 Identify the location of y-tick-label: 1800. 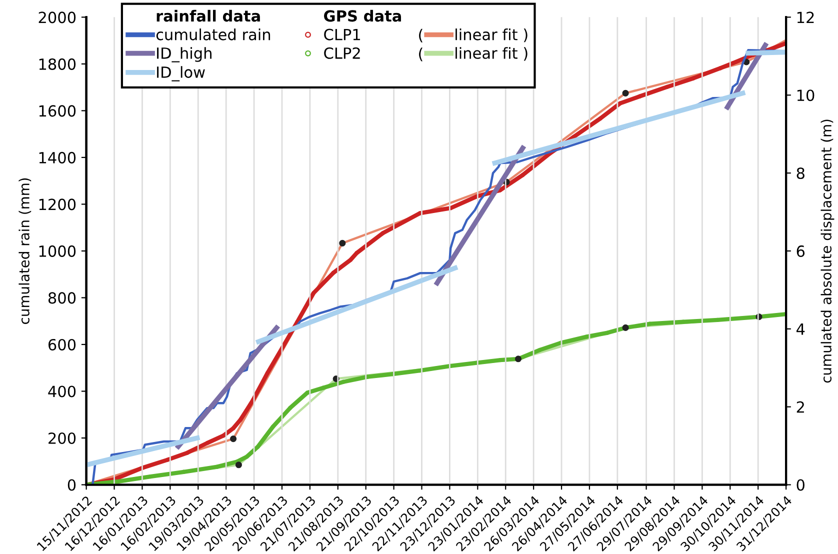
(57, 64).